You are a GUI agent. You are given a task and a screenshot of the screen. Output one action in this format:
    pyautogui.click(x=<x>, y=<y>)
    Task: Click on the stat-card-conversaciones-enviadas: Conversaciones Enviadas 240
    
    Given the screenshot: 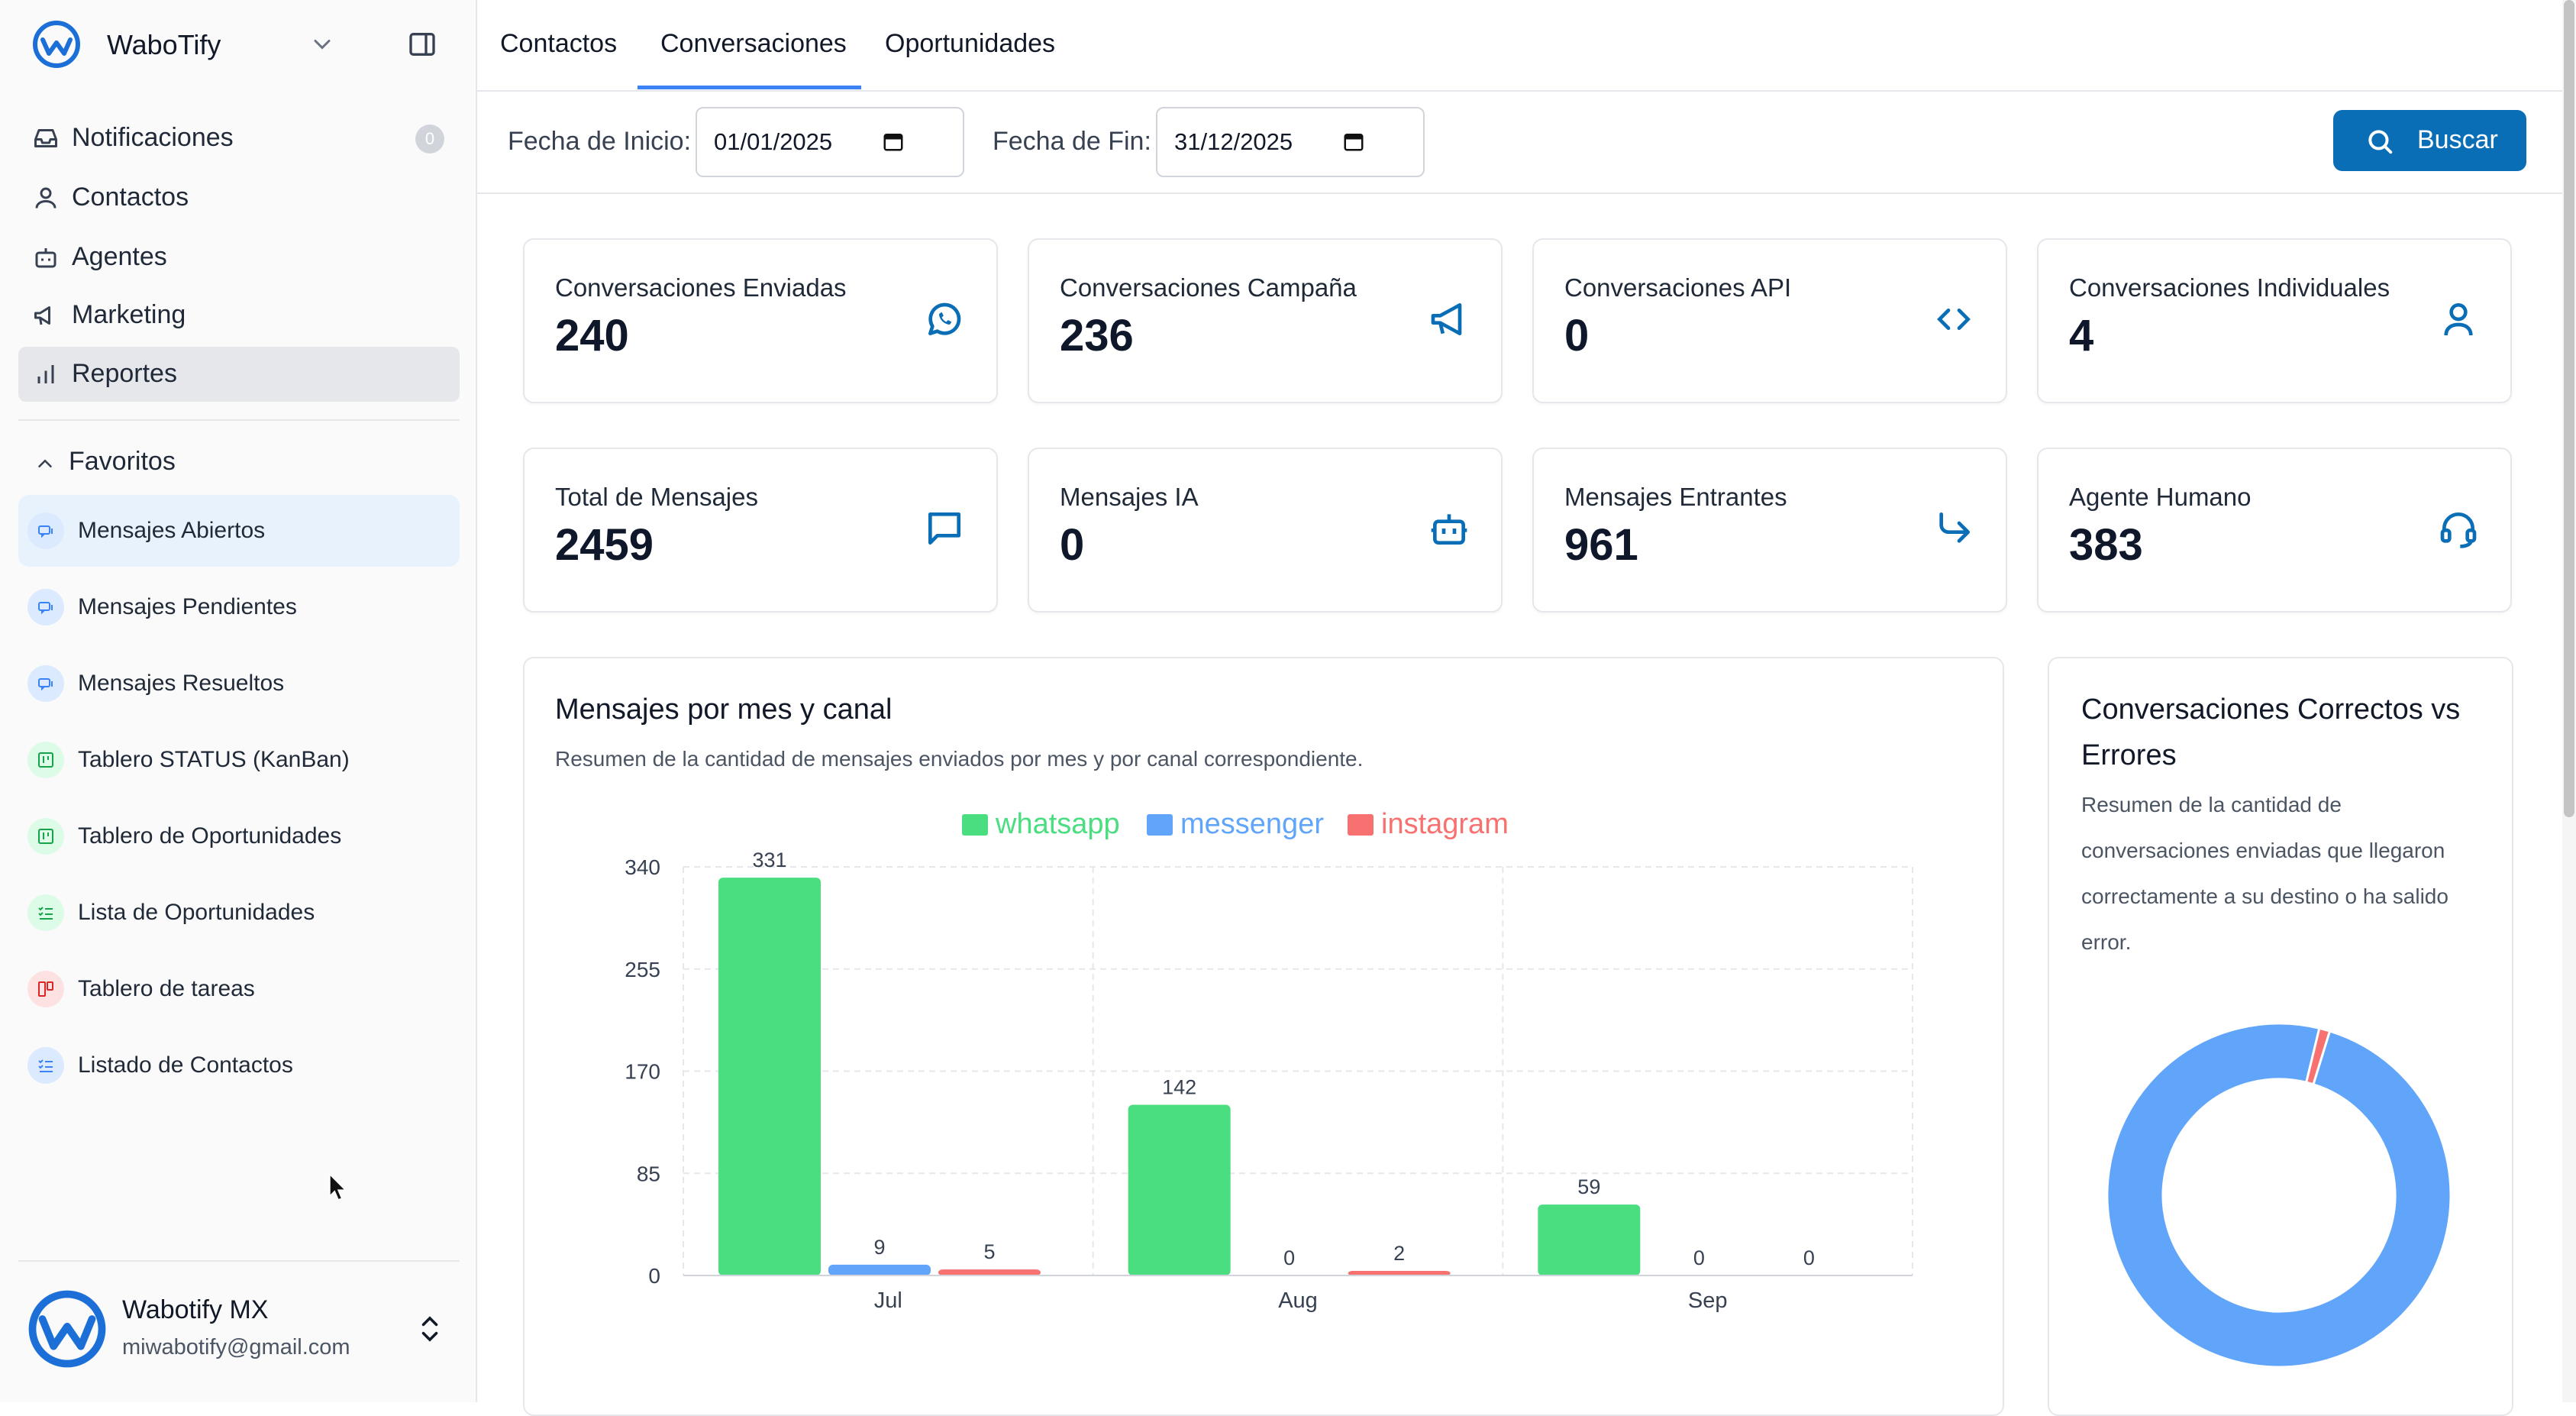 What is the action you would take?
    pyautogui.click(x=760, y=321)
    